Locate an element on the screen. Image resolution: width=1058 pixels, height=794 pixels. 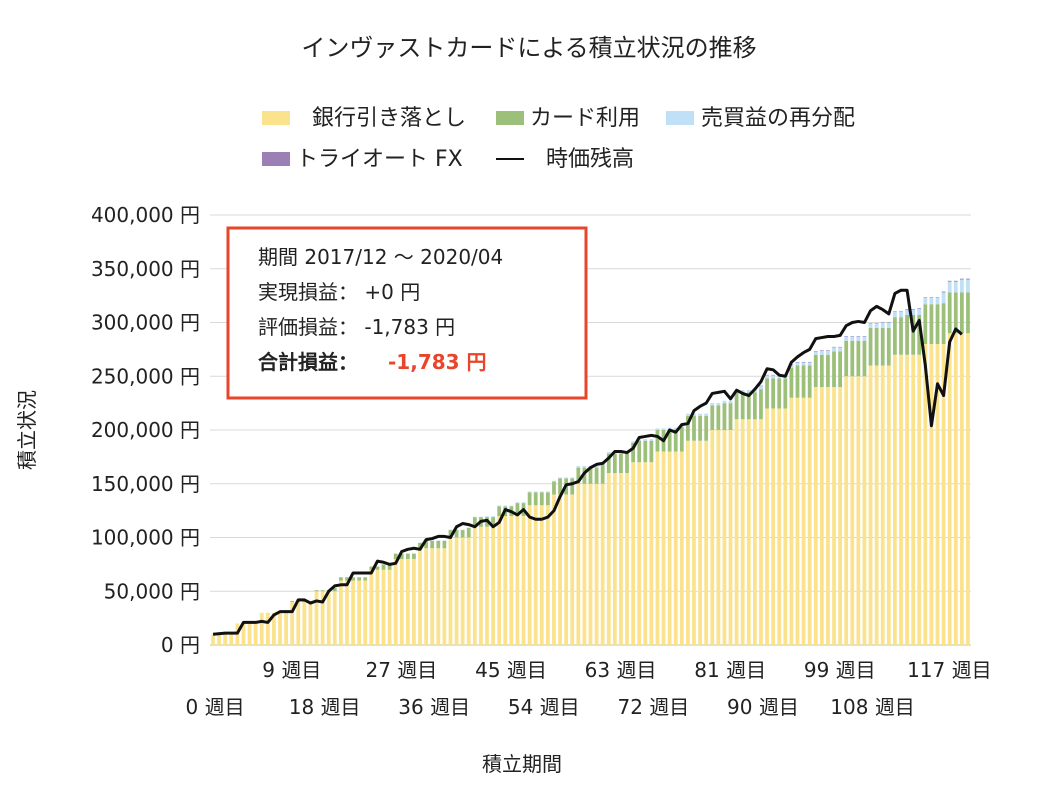
x-tick-label: 72 週目 is located at coordinates (653, 707).